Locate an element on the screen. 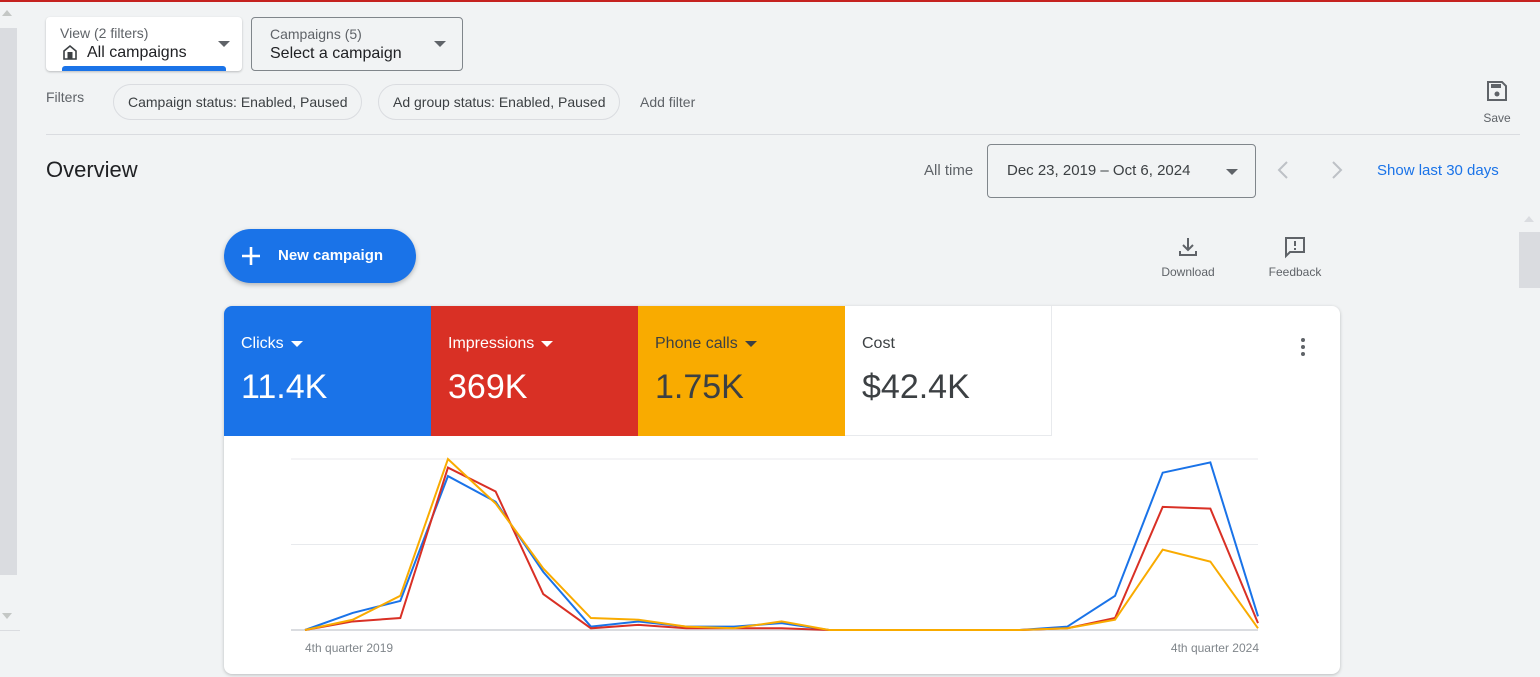 The height and width of the screenshot is (677, 1540). right-scrollbar is located at coordinates (1529, 260).